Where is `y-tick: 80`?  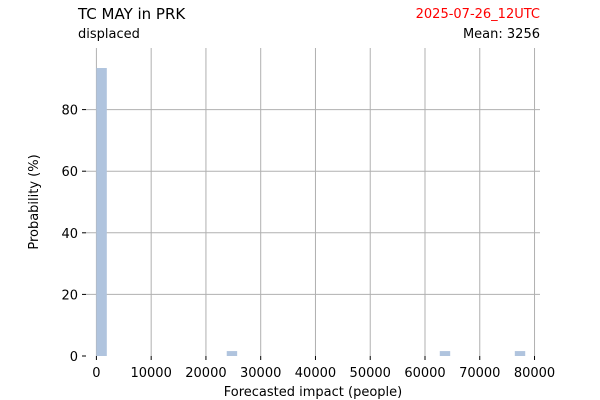
y-tick: 80 is located at coordinates (73, 111).